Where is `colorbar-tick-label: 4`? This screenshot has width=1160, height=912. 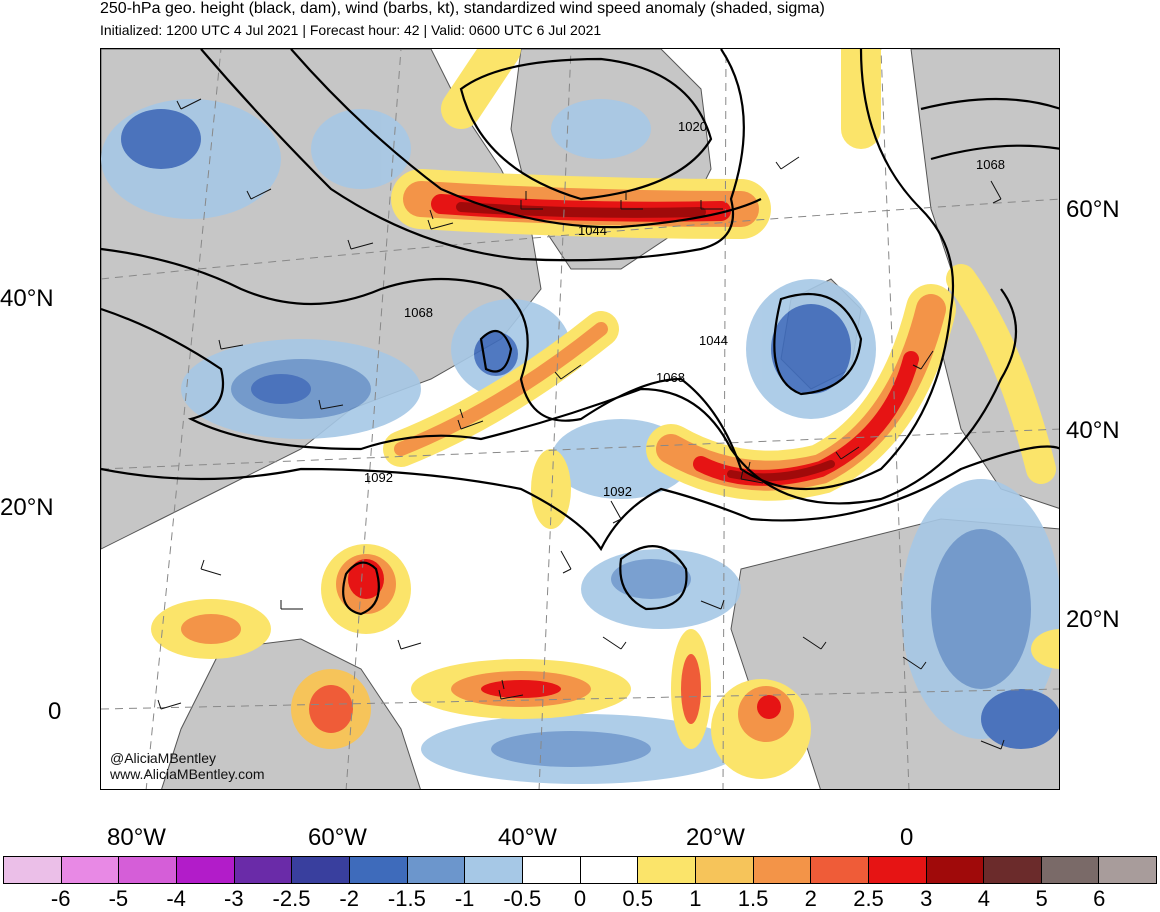 colorbar-tick-label: 4 is located at coordinates (984, 898).